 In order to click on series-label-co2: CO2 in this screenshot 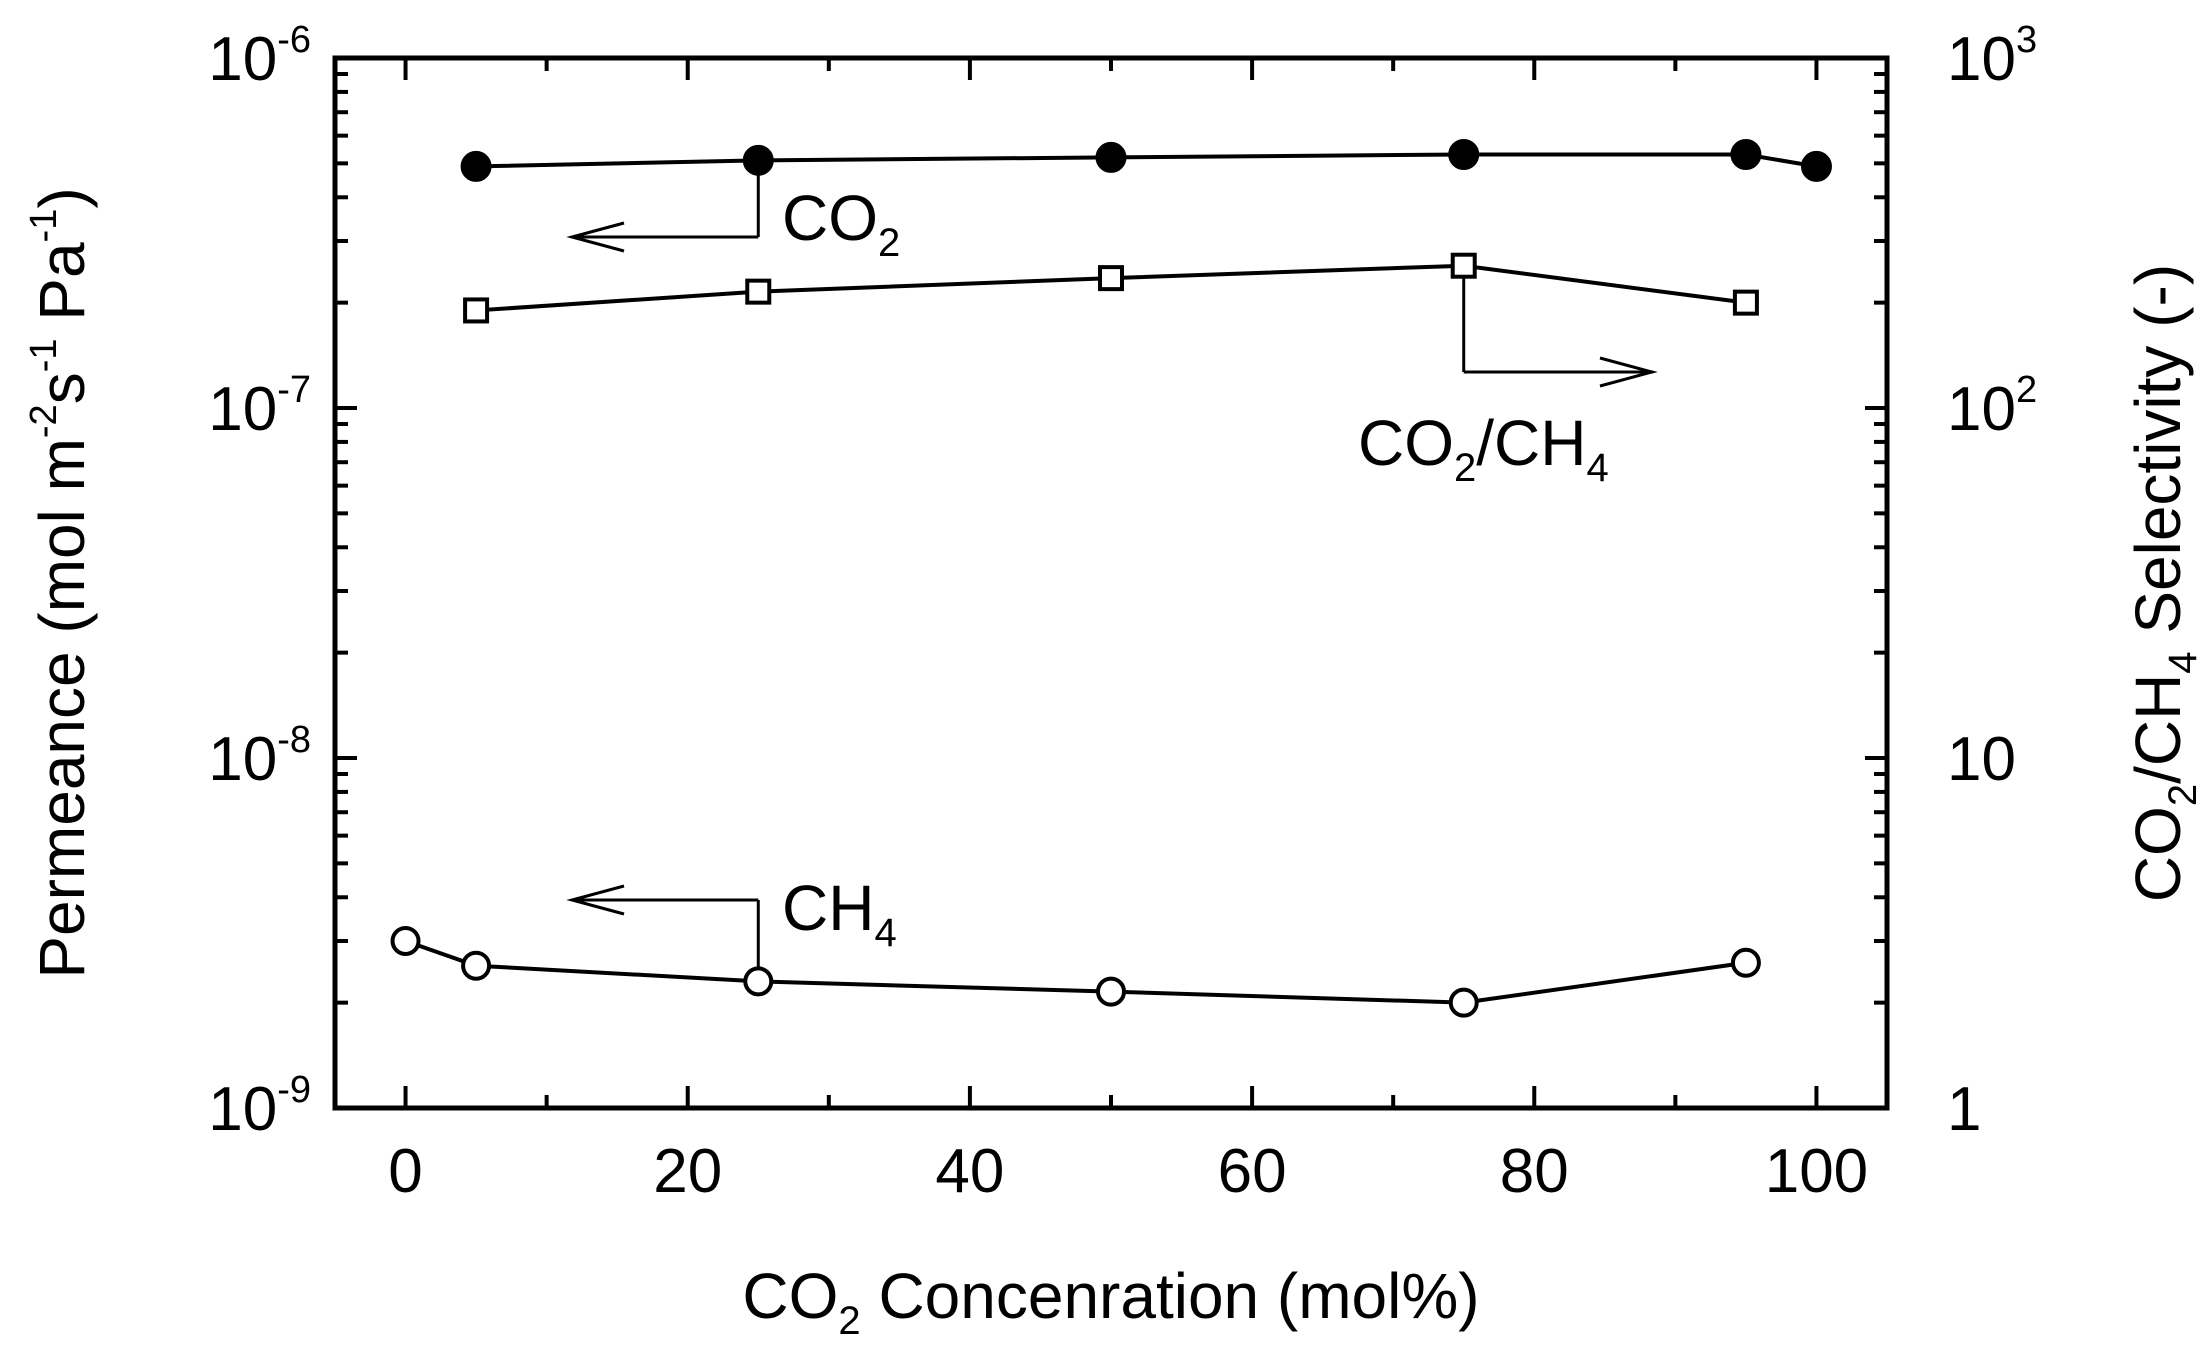, I will do `click(841, 223)`.